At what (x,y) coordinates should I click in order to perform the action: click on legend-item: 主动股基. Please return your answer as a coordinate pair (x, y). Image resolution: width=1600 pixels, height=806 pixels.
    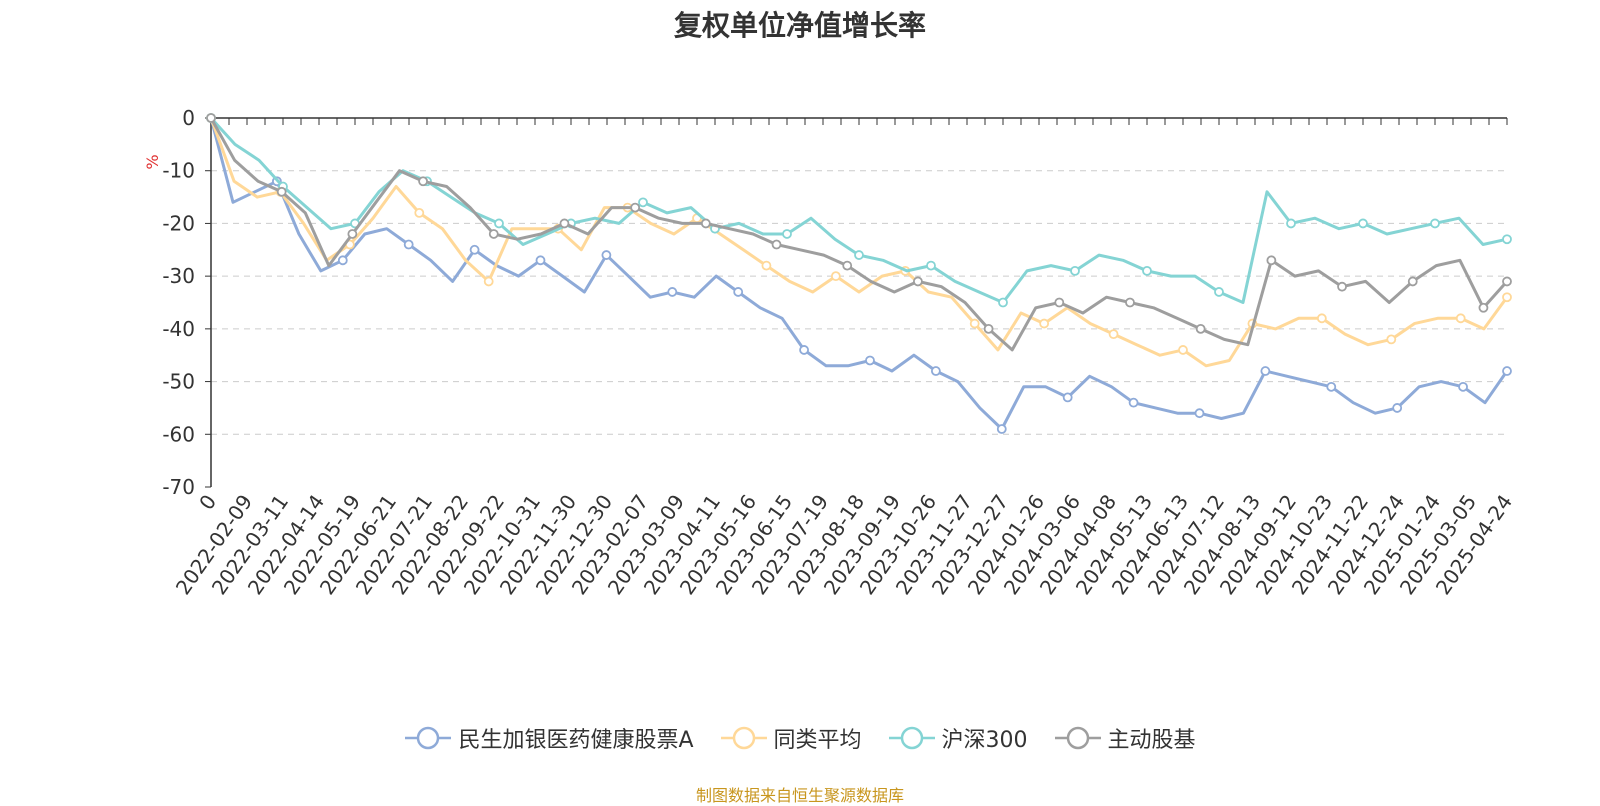
    Looking at the image, I should click on (1125, 738).